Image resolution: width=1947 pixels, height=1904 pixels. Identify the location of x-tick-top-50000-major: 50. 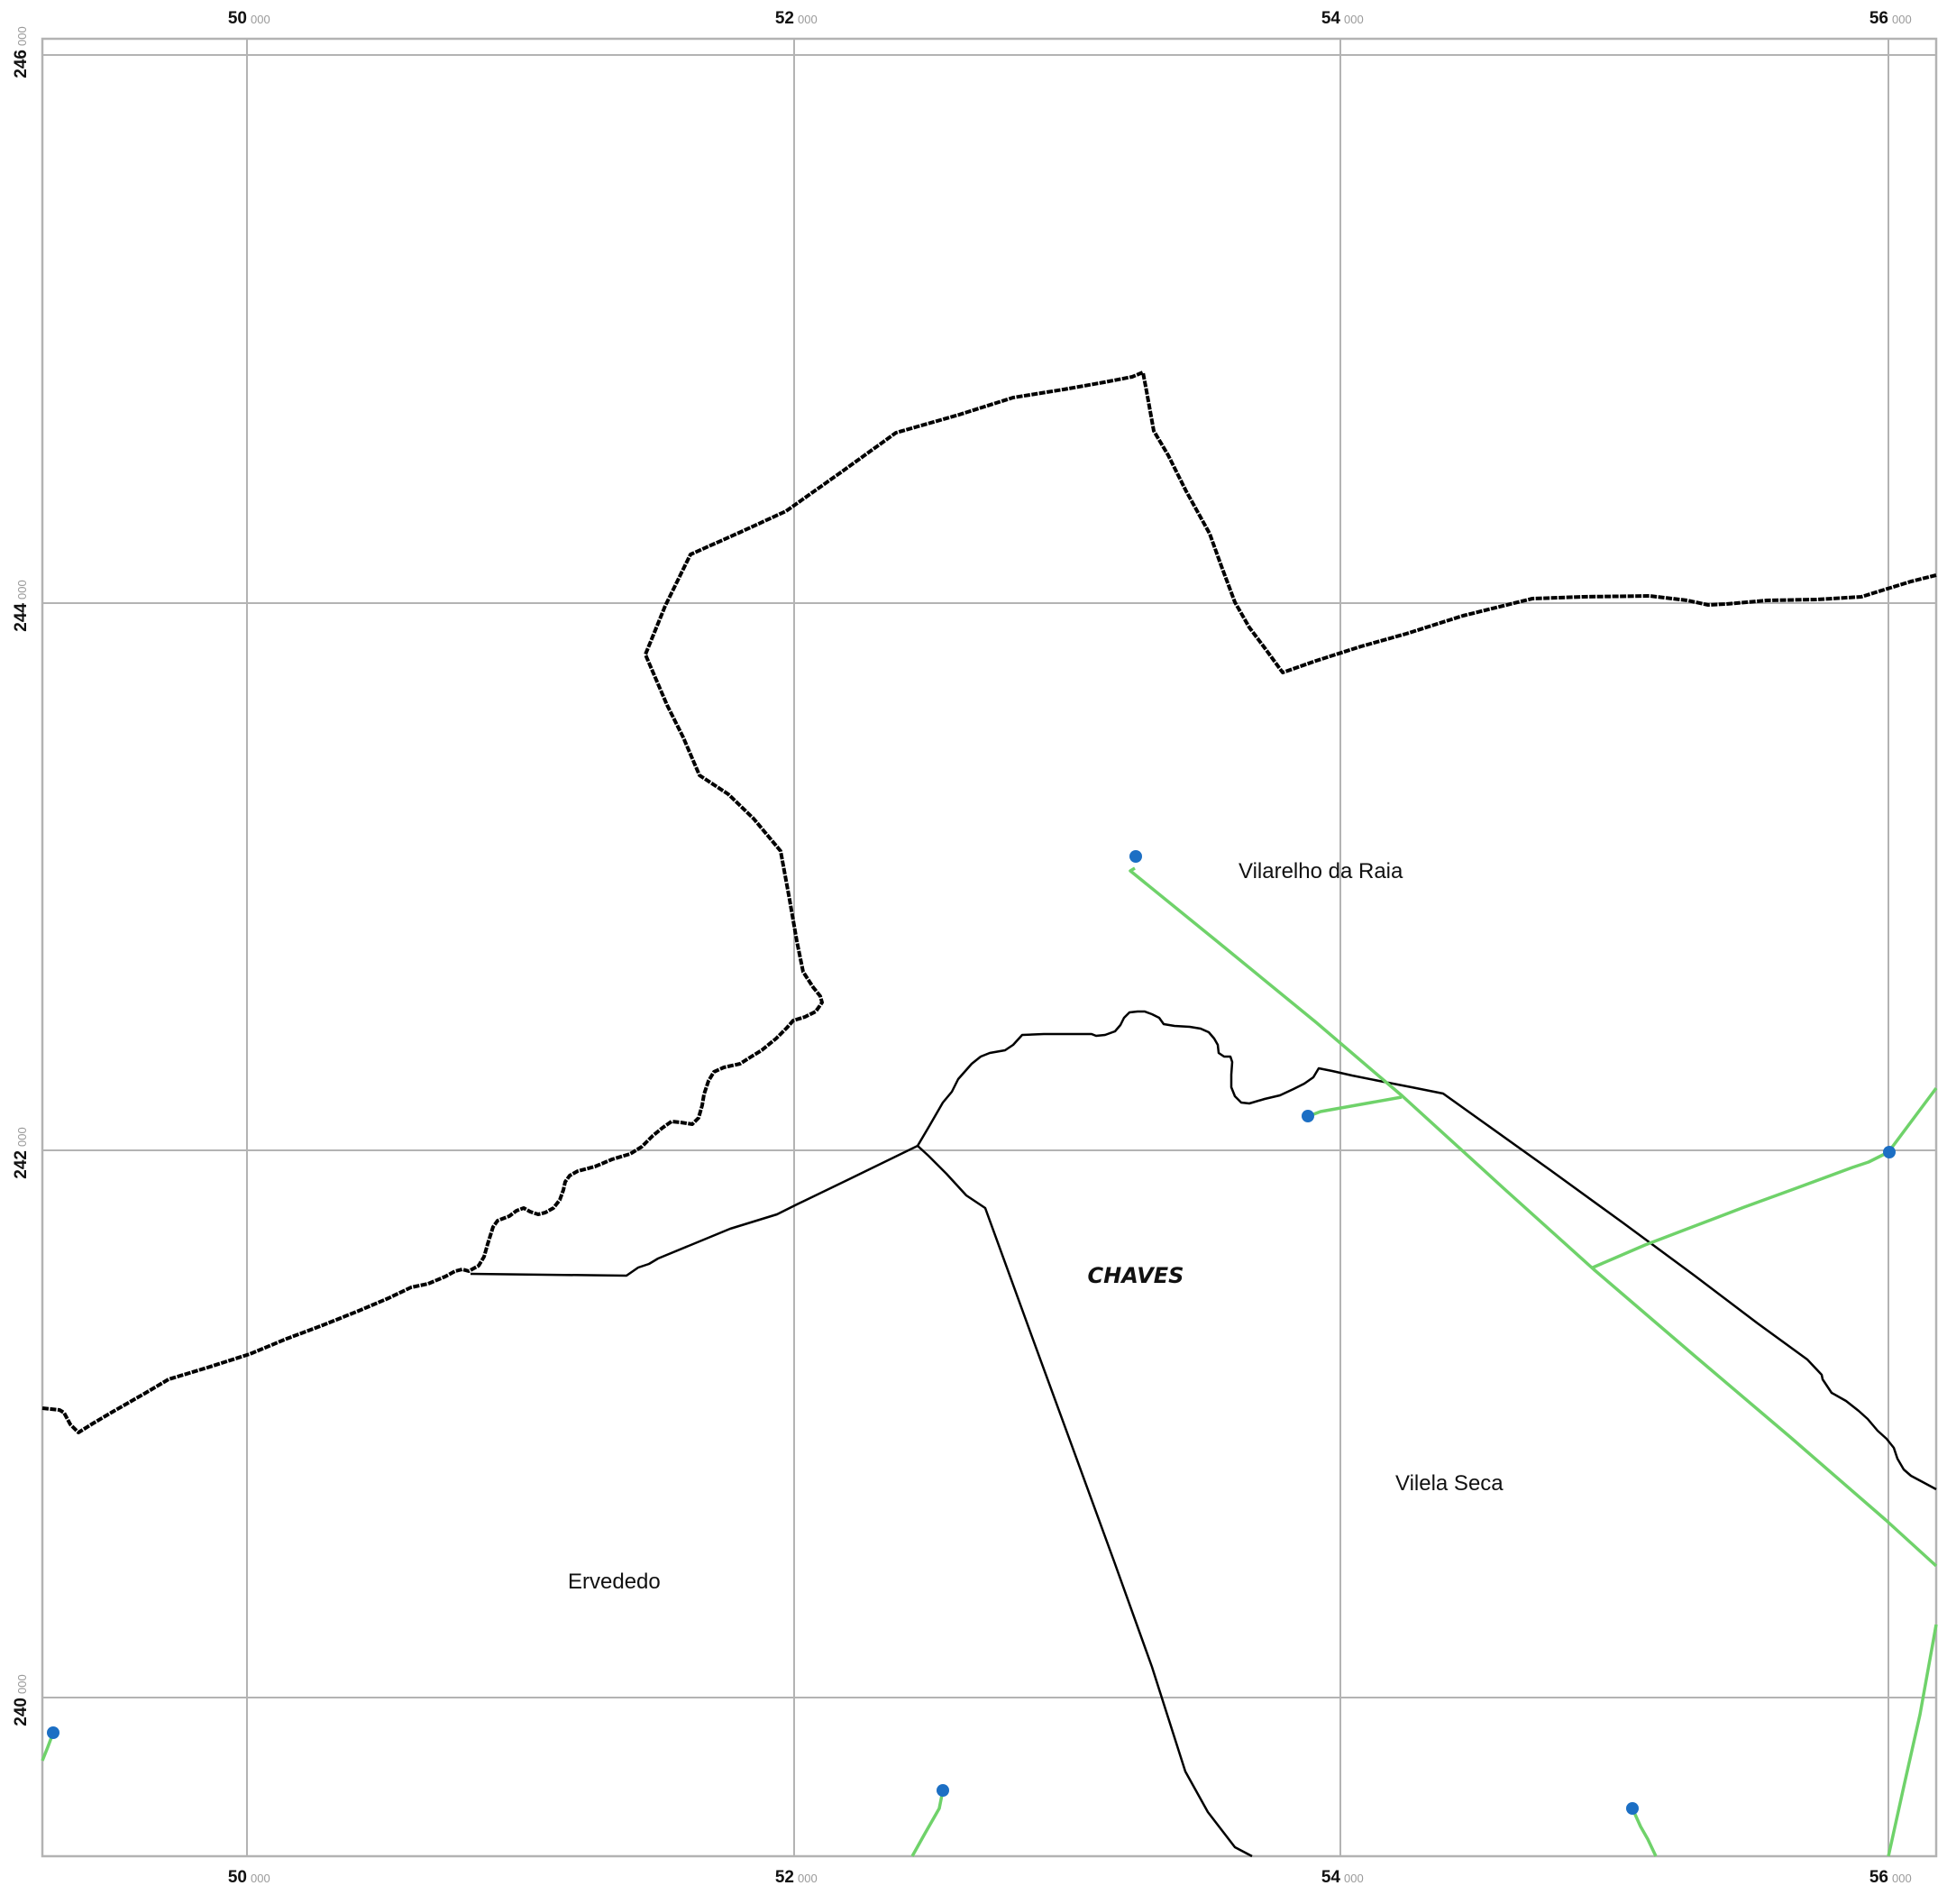
(237, 18).